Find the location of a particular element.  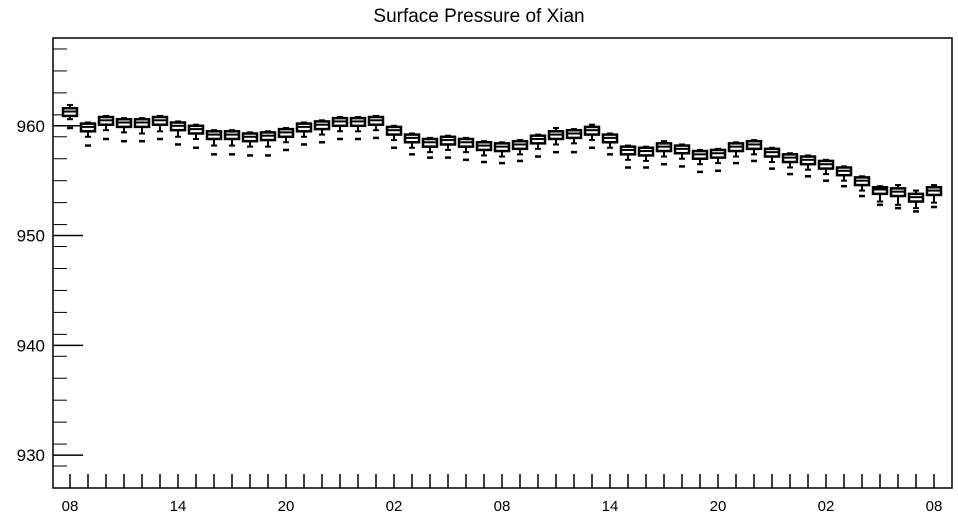

y-tick-label: 940 is located at coordinates (31, 345).